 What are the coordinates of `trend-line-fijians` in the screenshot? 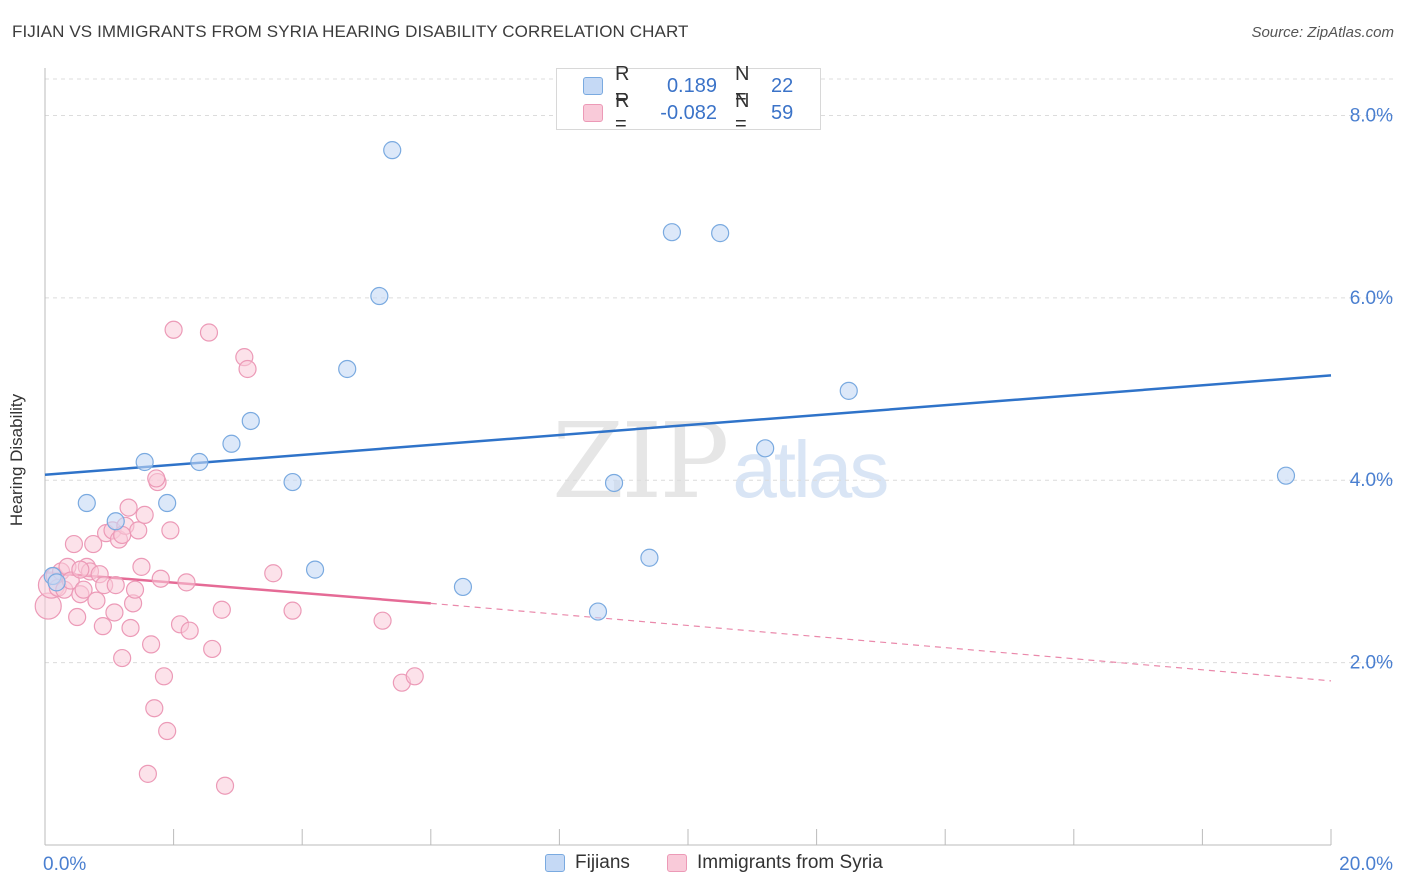 It's located at (688, 425).